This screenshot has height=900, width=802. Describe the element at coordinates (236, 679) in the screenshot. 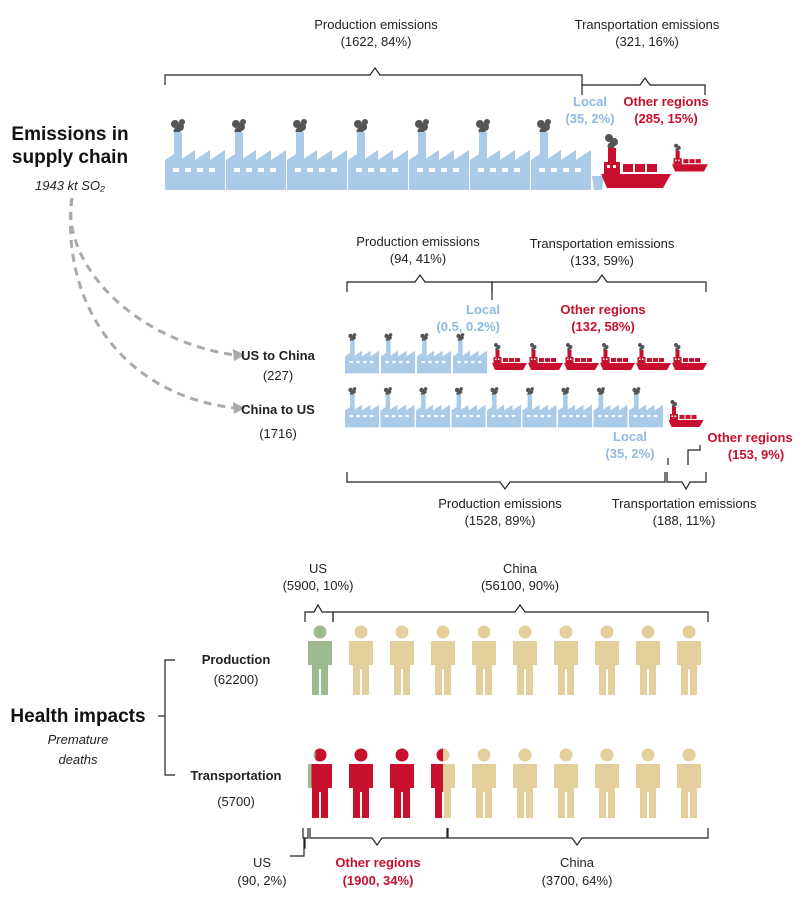

I see `label: (62200)` at that location.